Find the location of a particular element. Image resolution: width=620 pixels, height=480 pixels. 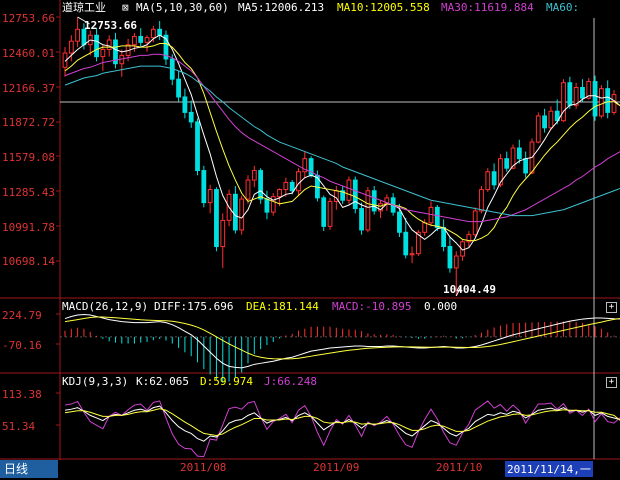

price-tick: 10991.78 is located at coordinates (28, 227).